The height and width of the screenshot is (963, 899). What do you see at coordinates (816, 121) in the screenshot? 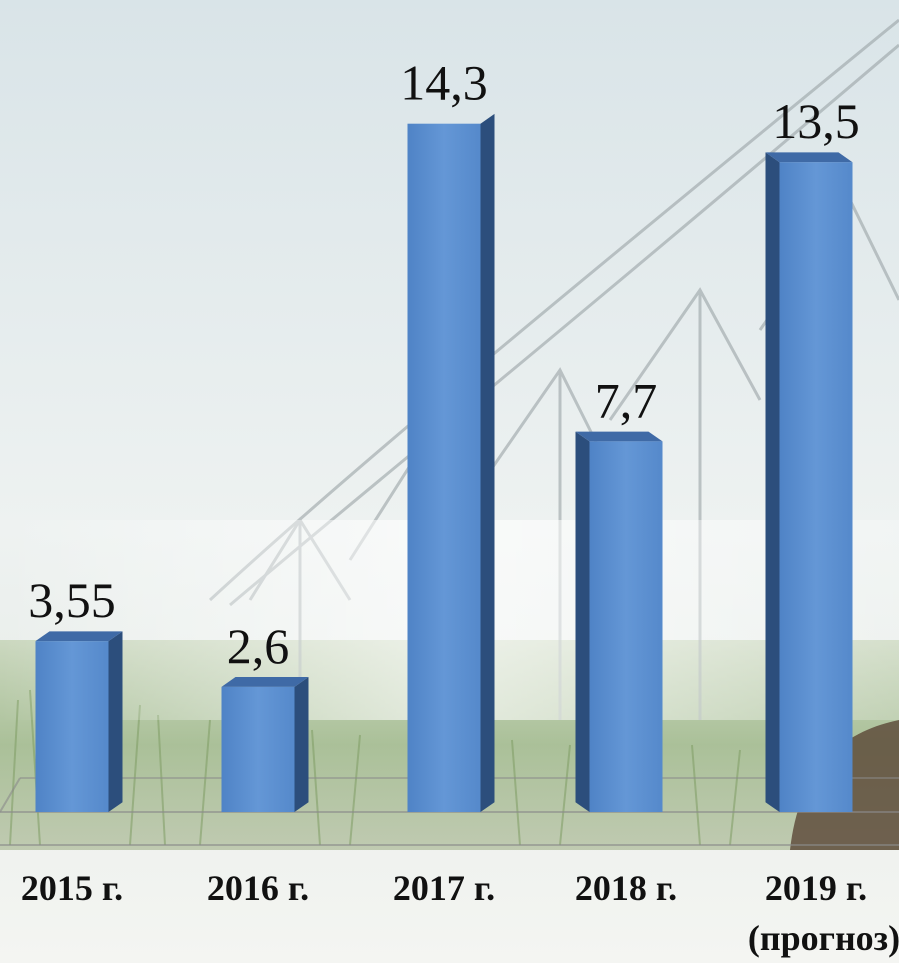
I see `data-label-4: 13,5` at bounding box center [816, 121].